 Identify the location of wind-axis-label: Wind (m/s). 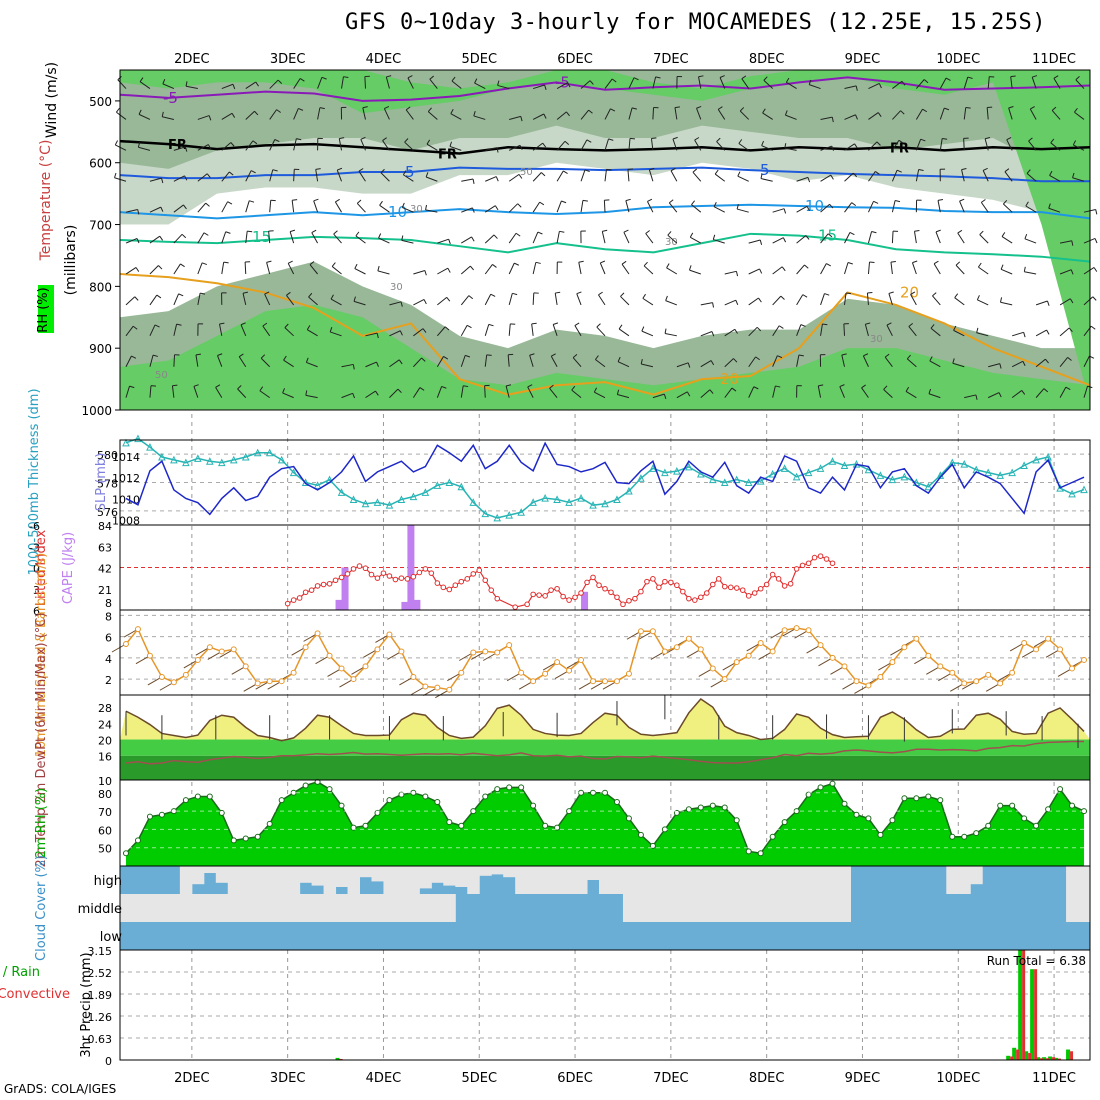
(52, 100).